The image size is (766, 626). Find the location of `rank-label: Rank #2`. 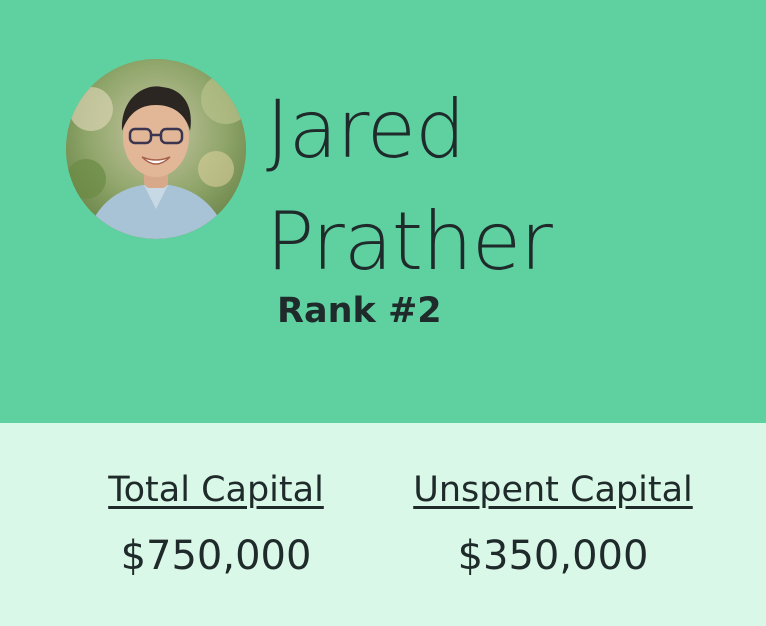

rank-label: Rank #2 is located at coordinates (359, 311).